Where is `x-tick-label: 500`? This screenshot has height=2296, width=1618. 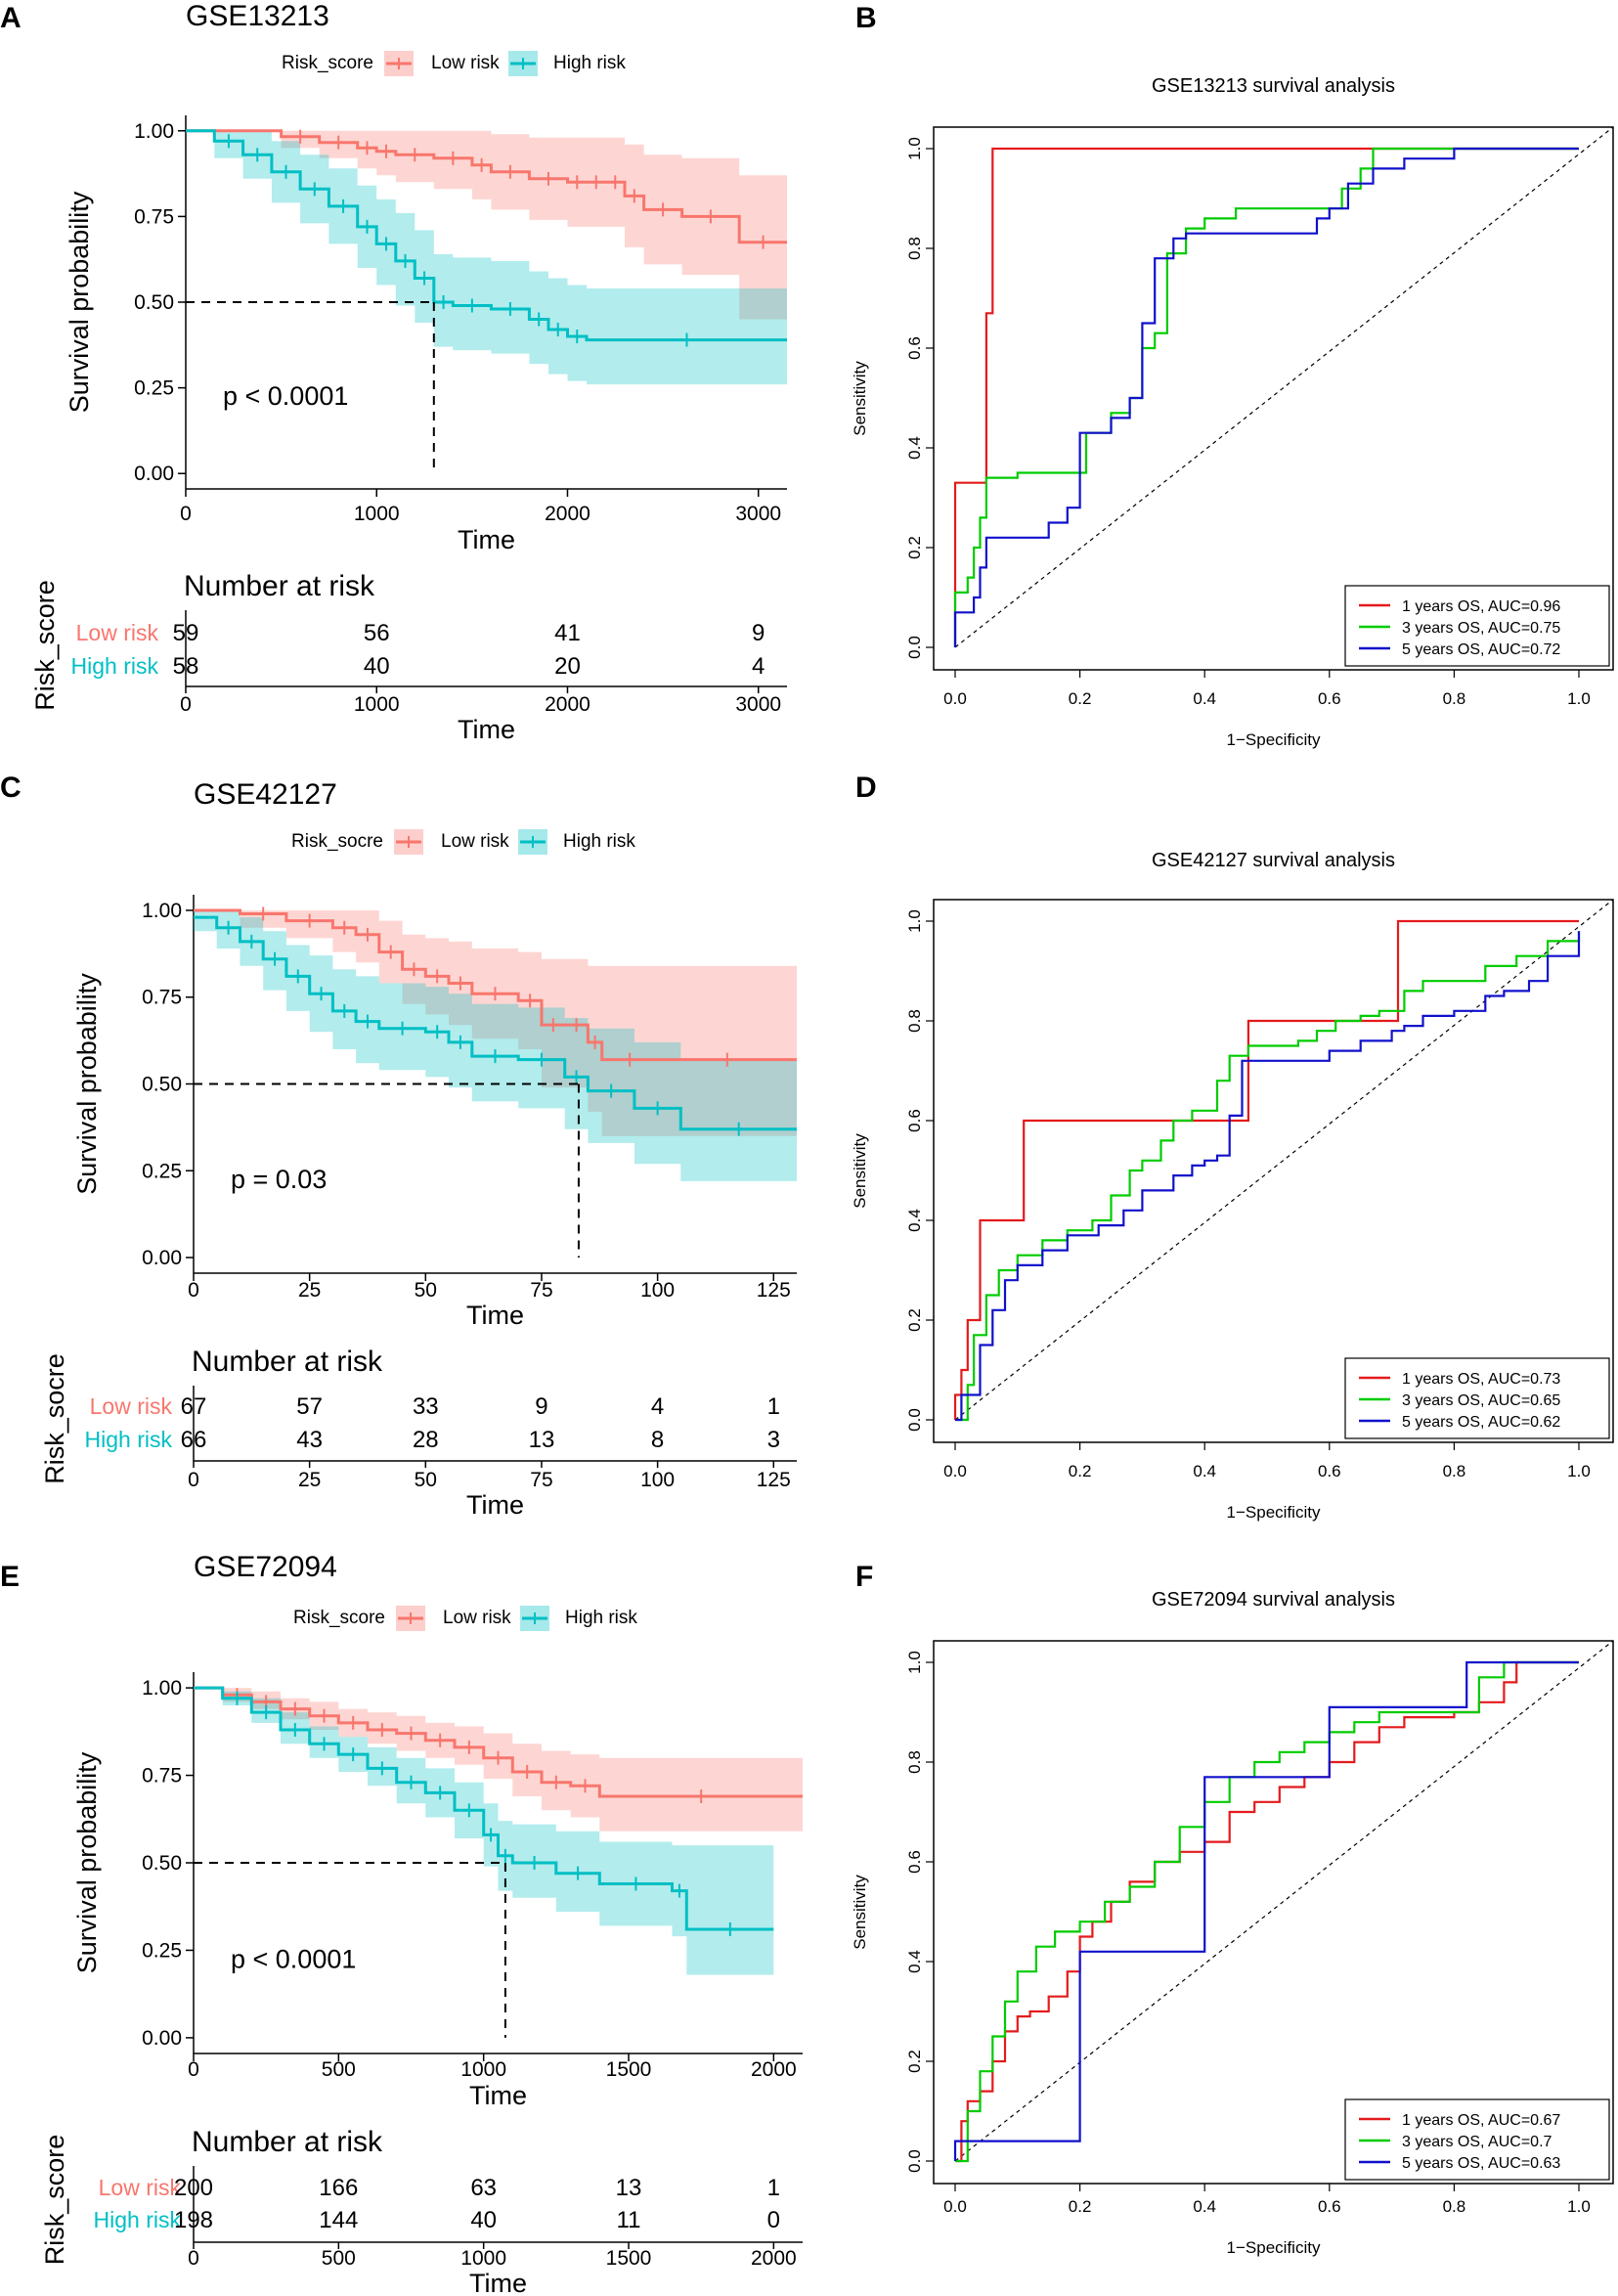 x-tick-label: 500 is located at coordinates (339, 2069).